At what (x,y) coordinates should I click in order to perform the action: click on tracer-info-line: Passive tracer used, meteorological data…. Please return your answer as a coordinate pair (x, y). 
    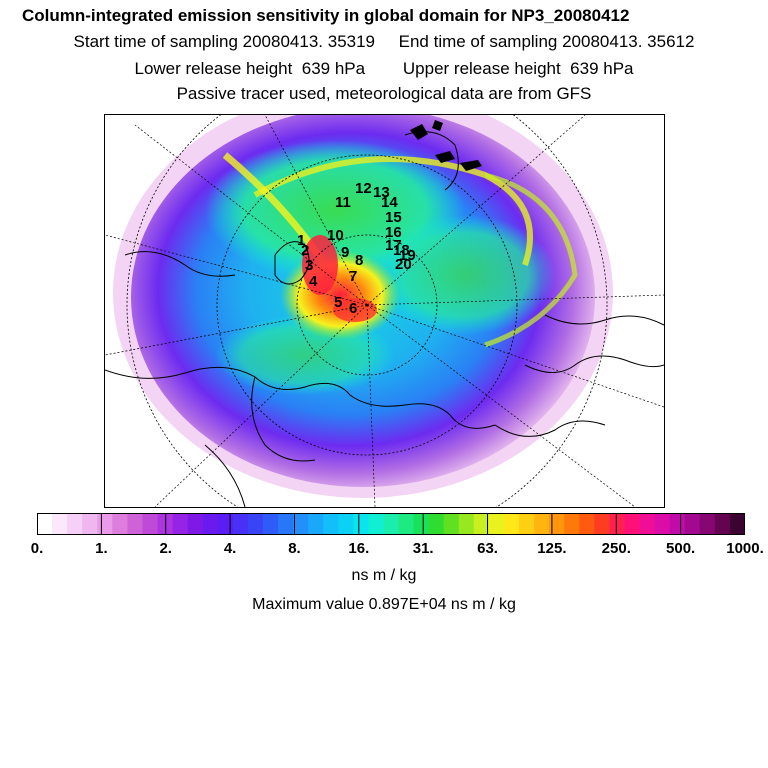
    Looking at the image, I should click on (384, 93).